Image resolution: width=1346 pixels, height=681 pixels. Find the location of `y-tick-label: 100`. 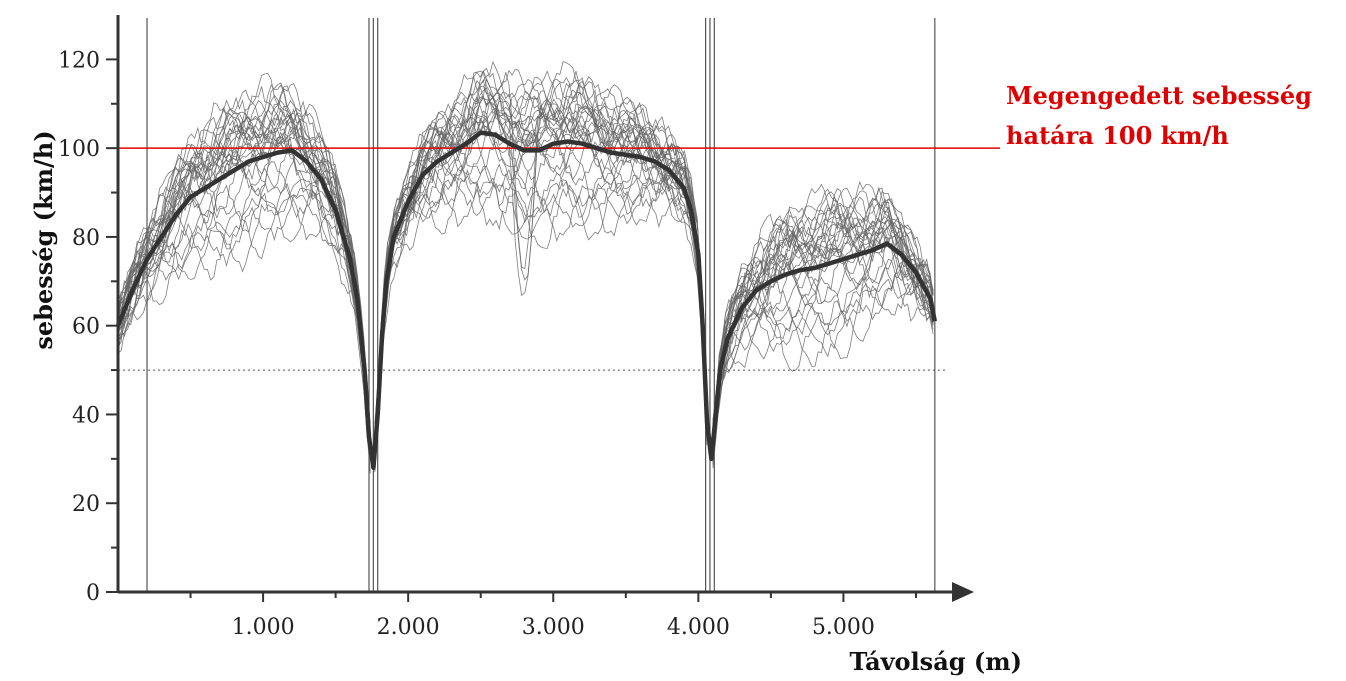

y-tick-label: 100 is located at coordinates (79, 149).